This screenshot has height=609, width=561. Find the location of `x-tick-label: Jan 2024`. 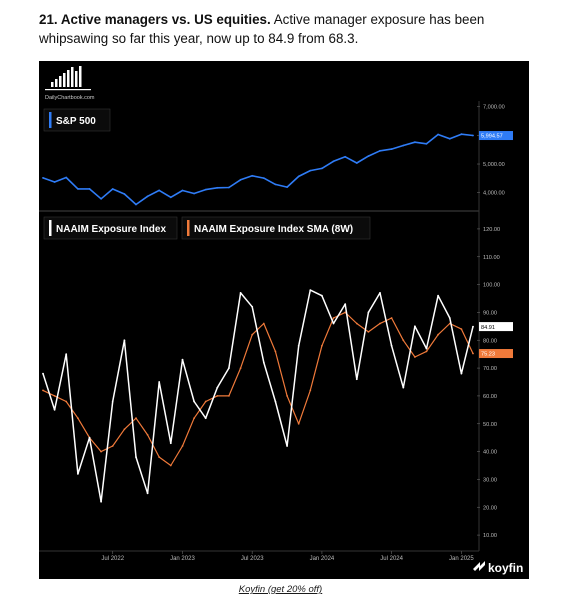

x-tick-label: Jan 2024 is located at coordinates (322, 559).